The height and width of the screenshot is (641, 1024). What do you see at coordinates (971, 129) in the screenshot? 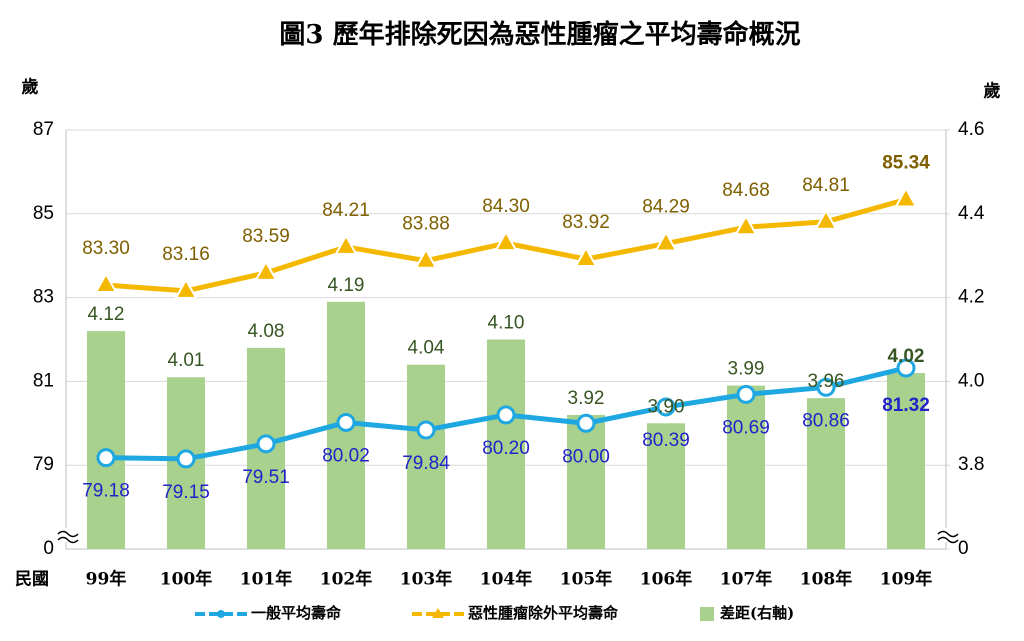
I see `y2-tick-label: 4.6` at bounding box center [971, 129].